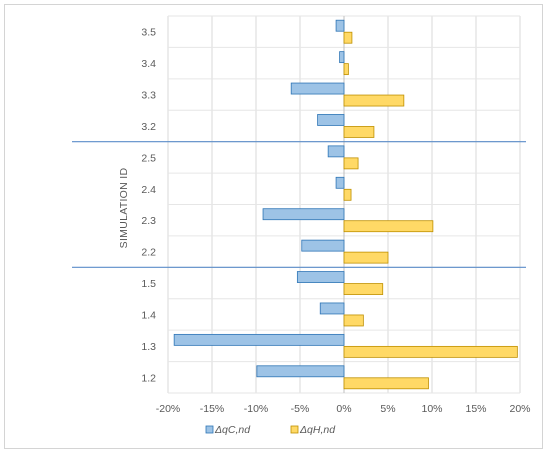 The width and height of the screenshot is (550, 456). I want to click on x-tick-label: -10%, so click(256, 409).